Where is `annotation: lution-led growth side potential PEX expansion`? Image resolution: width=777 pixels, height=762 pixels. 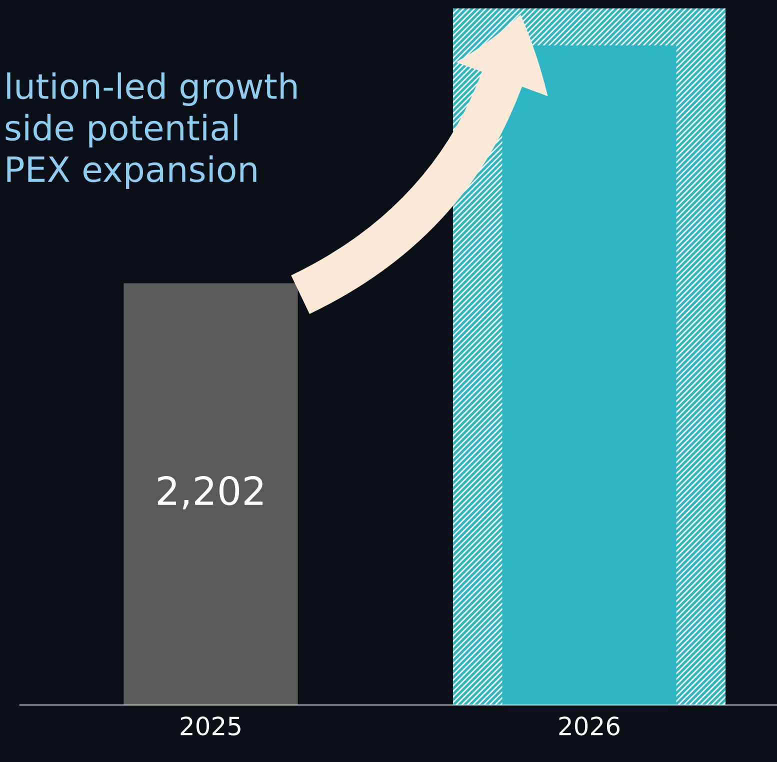
annotation: lution-led growth side potential PEX expansion is located at coordinates (151, 131).